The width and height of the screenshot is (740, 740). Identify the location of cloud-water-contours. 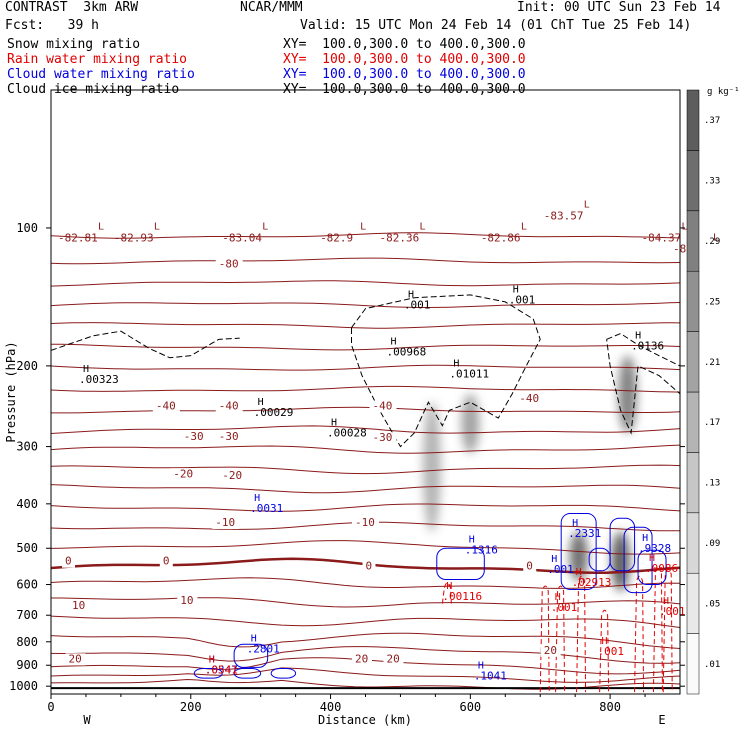
(430, 596).